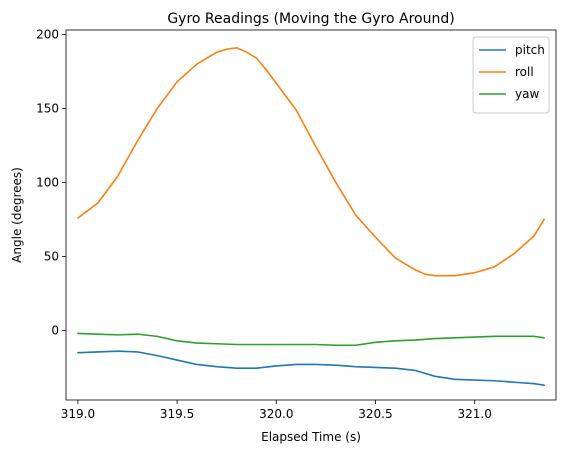 This screenshot has width=571, height=455. I want to click on x-tick-label: 319.0, so click(78, 414).